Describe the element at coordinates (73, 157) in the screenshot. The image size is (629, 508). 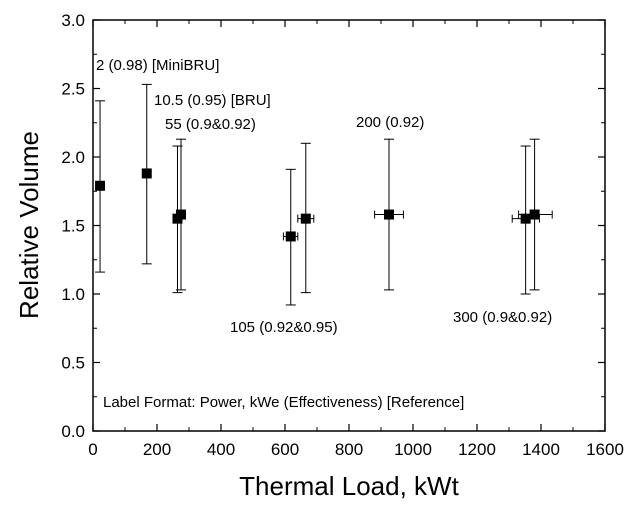
I see `y-tick-label: 2.0` at that location.